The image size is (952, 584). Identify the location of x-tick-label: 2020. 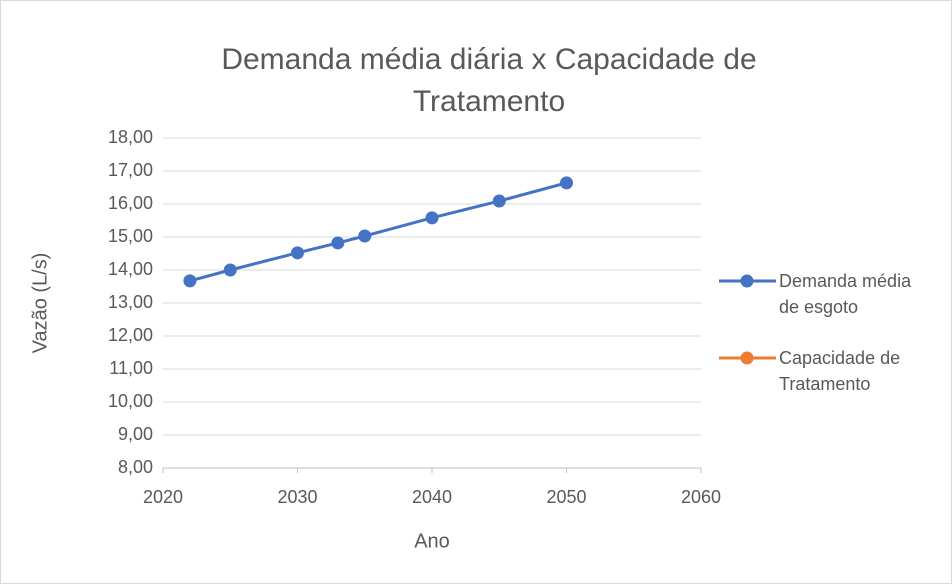
(163, 497).